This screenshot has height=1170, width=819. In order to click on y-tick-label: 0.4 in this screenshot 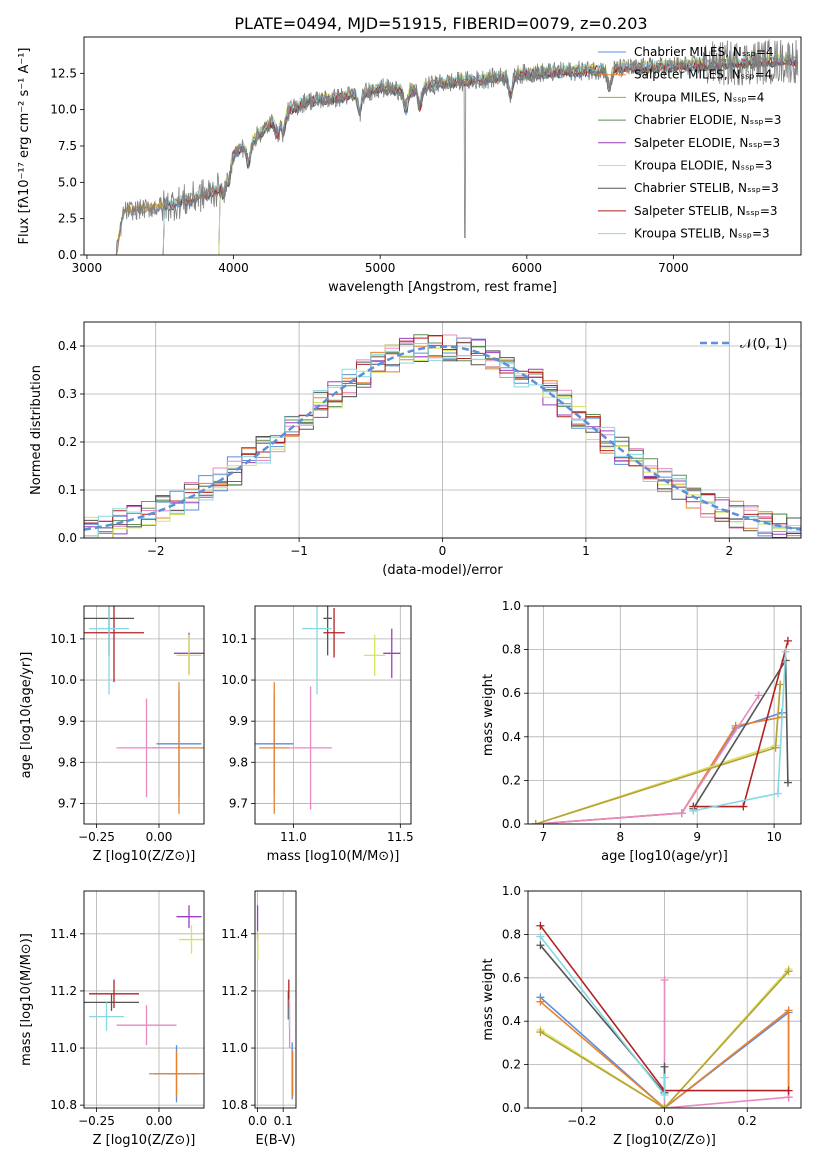, I will do `click(67, 346)`.